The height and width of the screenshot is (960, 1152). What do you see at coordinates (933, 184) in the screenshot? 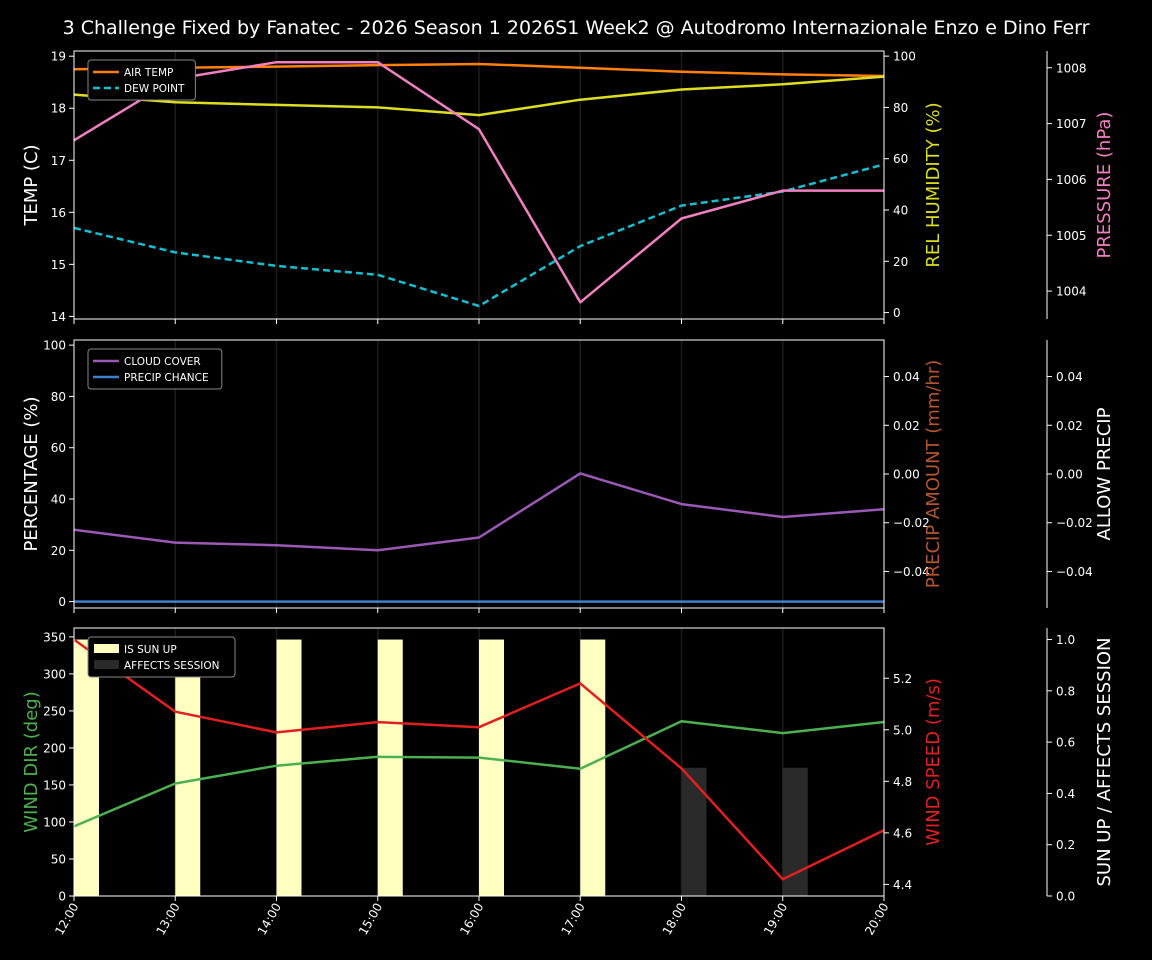
I see `y-axis-label: REL HUMIDITY (%)` at bounding box center [933, 184].